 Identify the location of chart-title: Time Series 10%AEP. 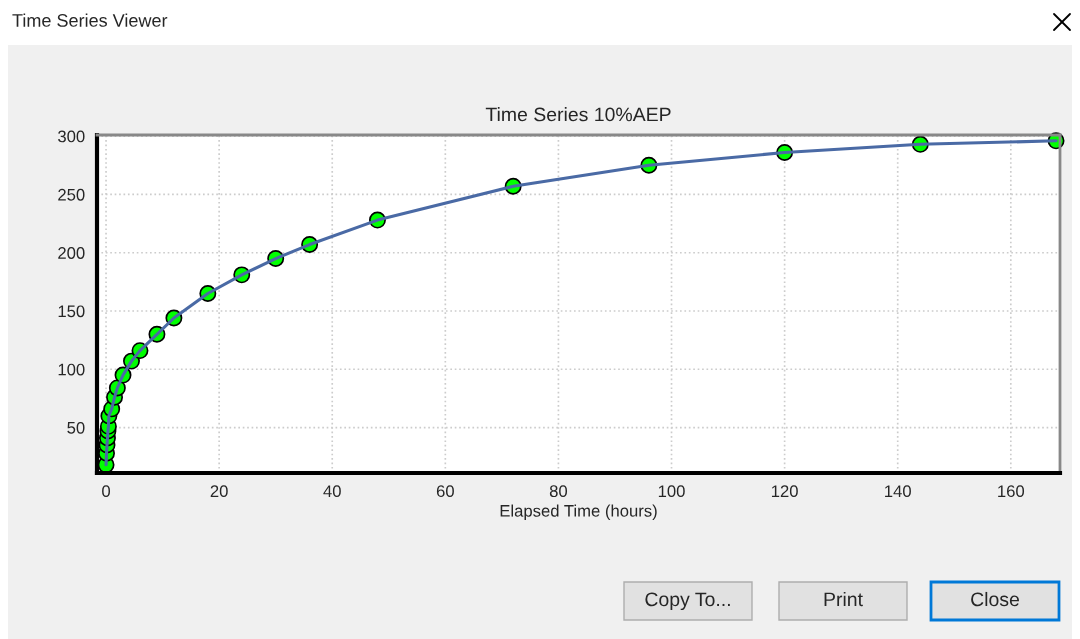
(578, 114).